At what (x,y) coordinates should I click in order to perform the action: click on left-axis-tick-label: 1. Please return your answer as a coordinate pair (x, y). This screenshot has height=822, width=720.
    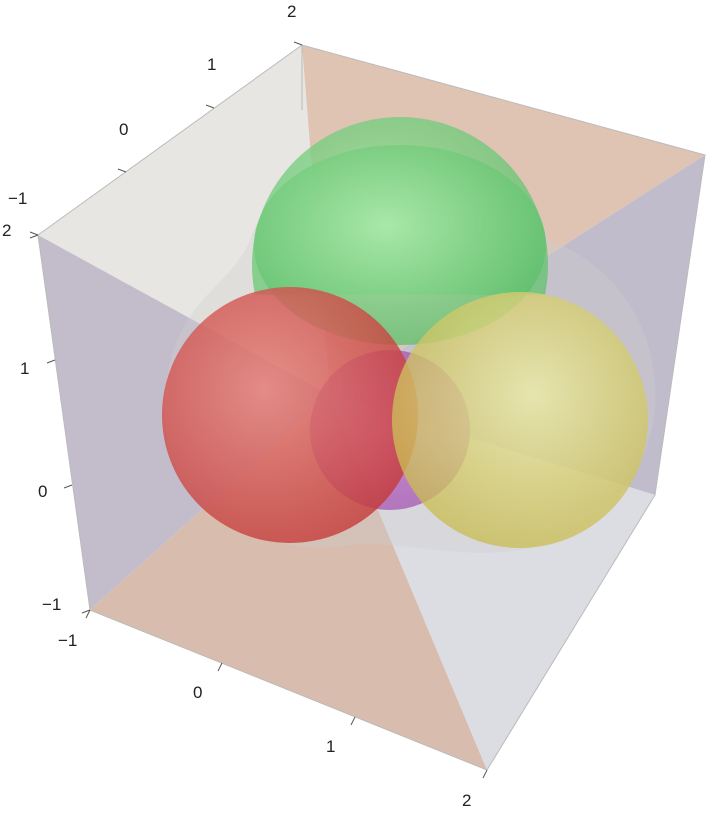
    Looking at the image, I should click on (24, 368).